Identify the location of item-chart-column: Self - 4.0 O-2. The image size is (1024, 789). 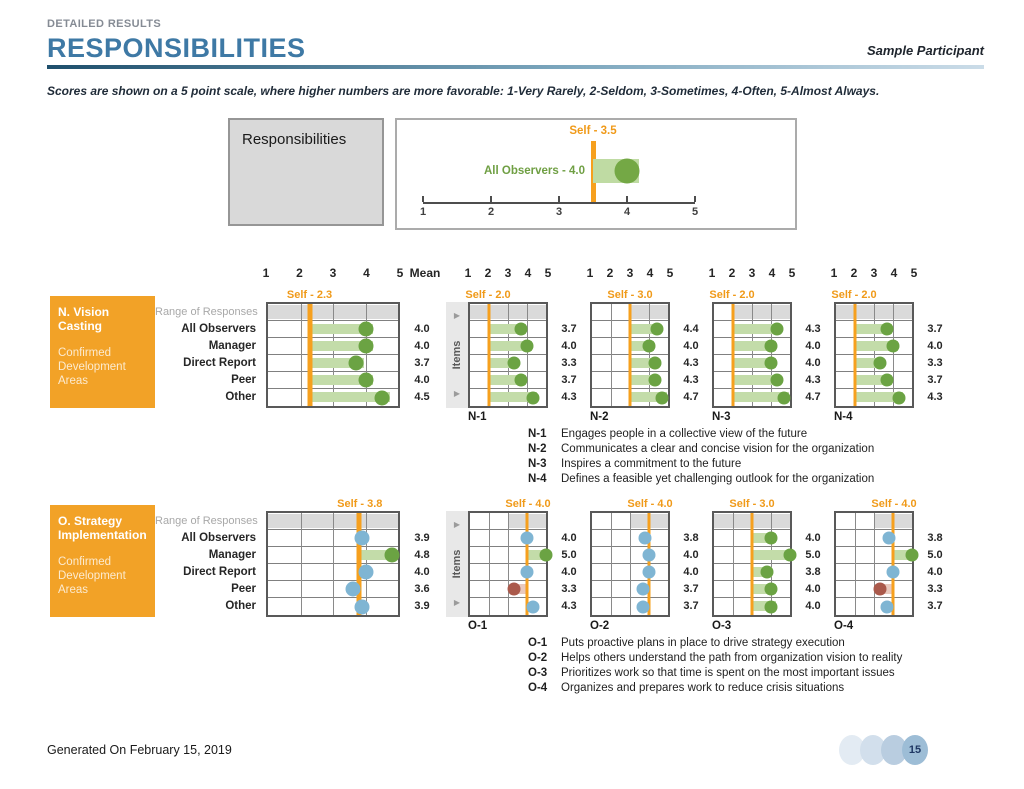
(631, 564).